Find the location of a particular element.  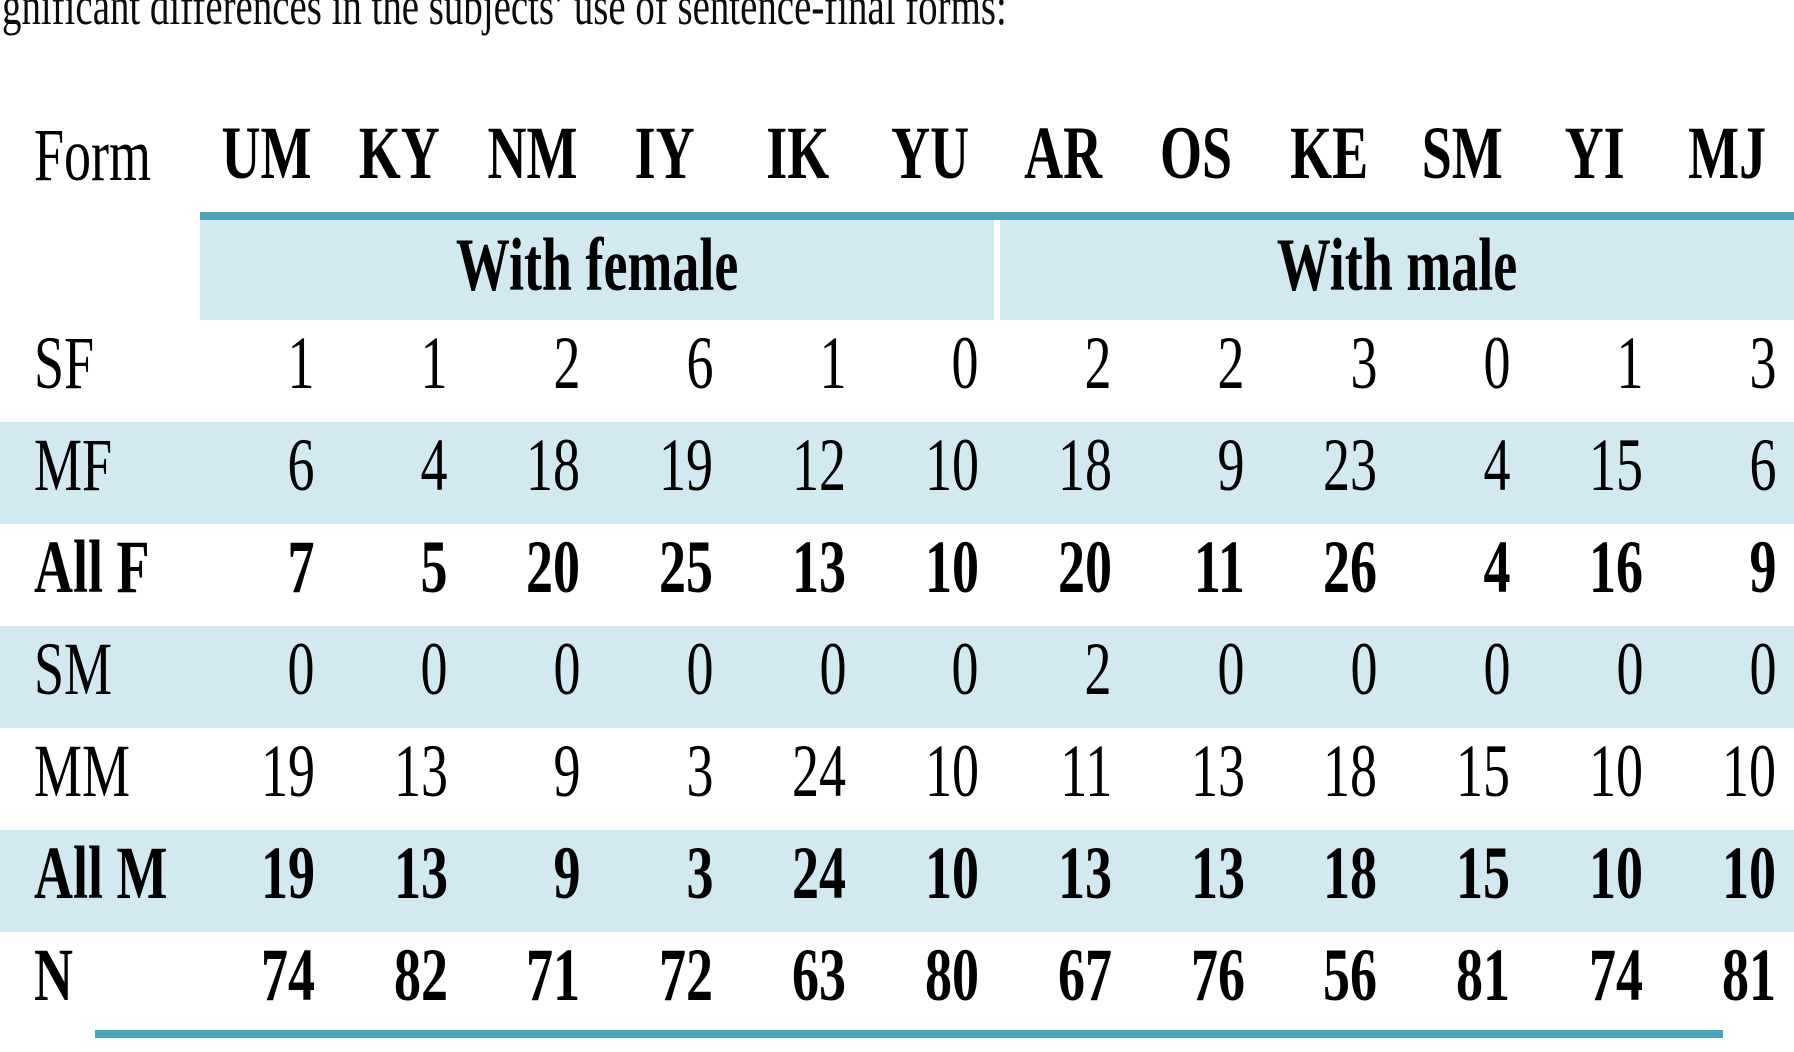

value-text: 25 is located at coordinates (686, 567).